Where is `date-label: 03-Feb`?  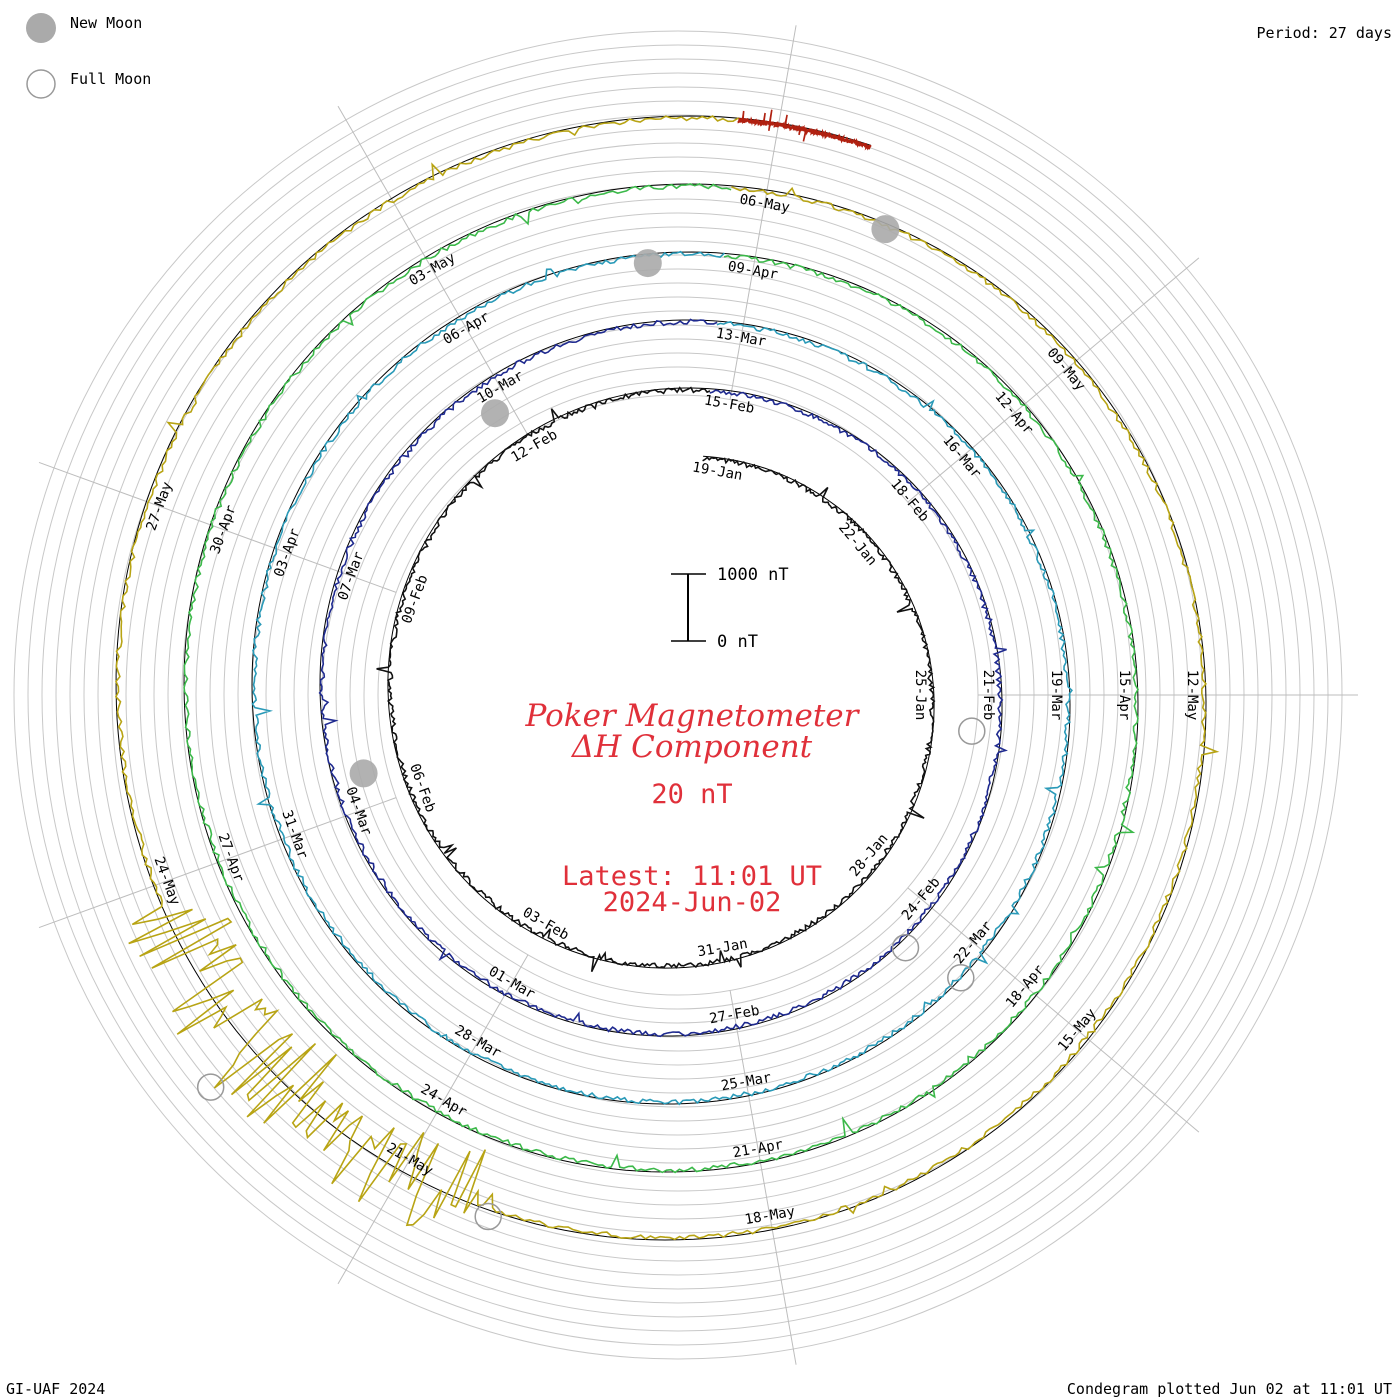 date-label: 03-Feb is located at coordinates (546, 924).